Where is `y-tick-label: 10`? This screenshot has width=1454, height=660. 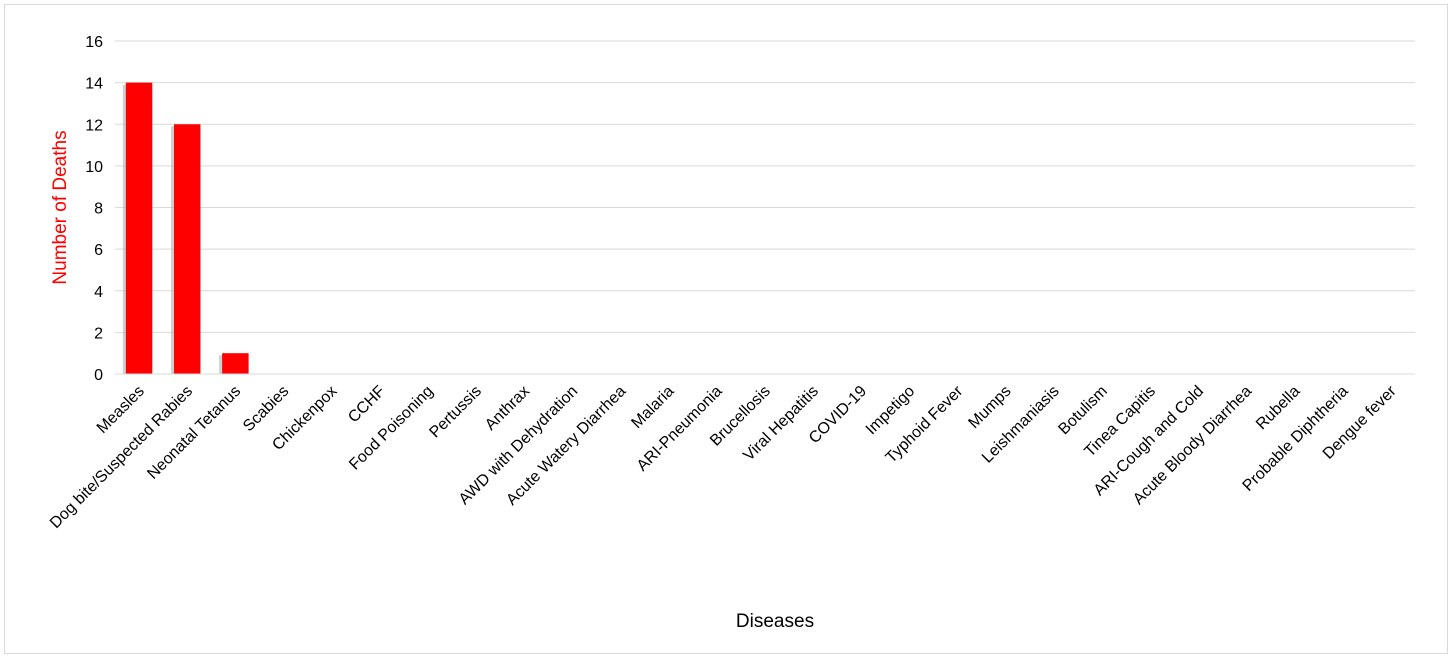 y-tick-label: 10 is located at coordinates (94, 167).